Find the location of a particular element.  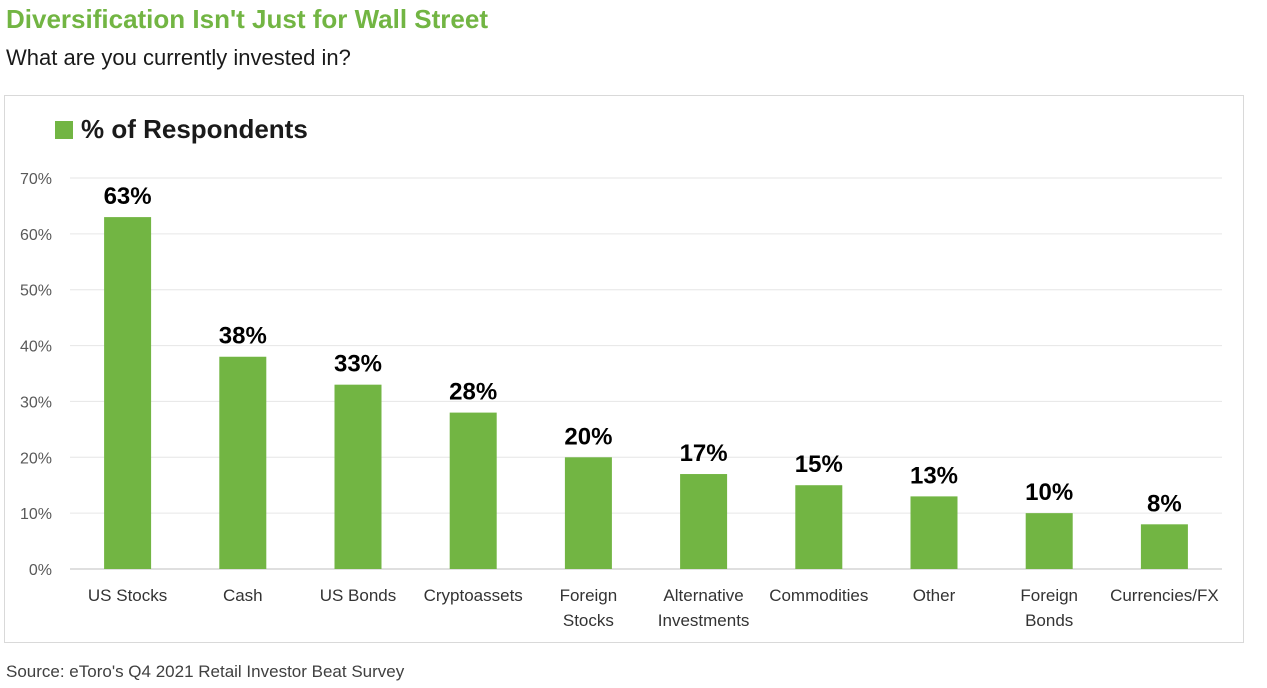

y-tick-label: 60% is located at coordinates (36, 235).